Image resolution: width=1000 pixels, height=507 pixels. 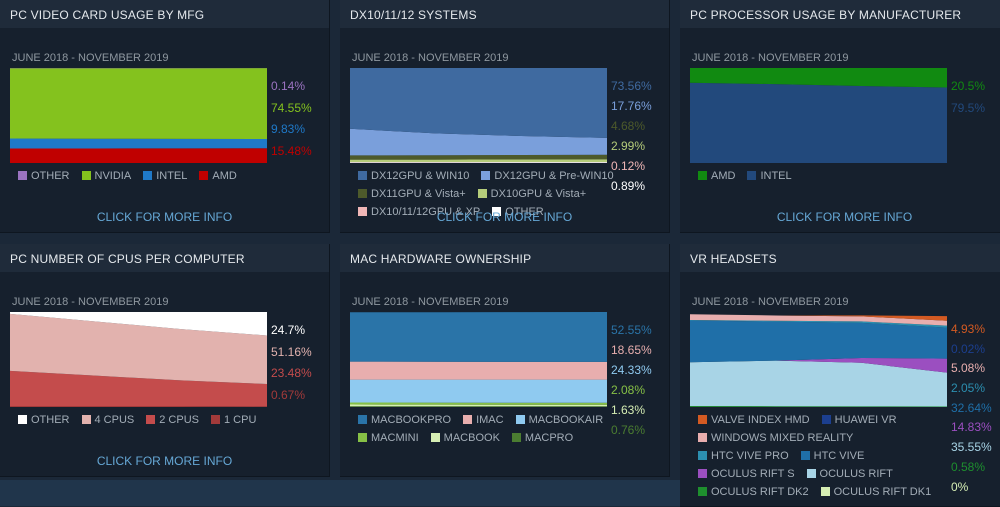 I want to click on value-label-other: 0.14%, so click(x=291, y=87).